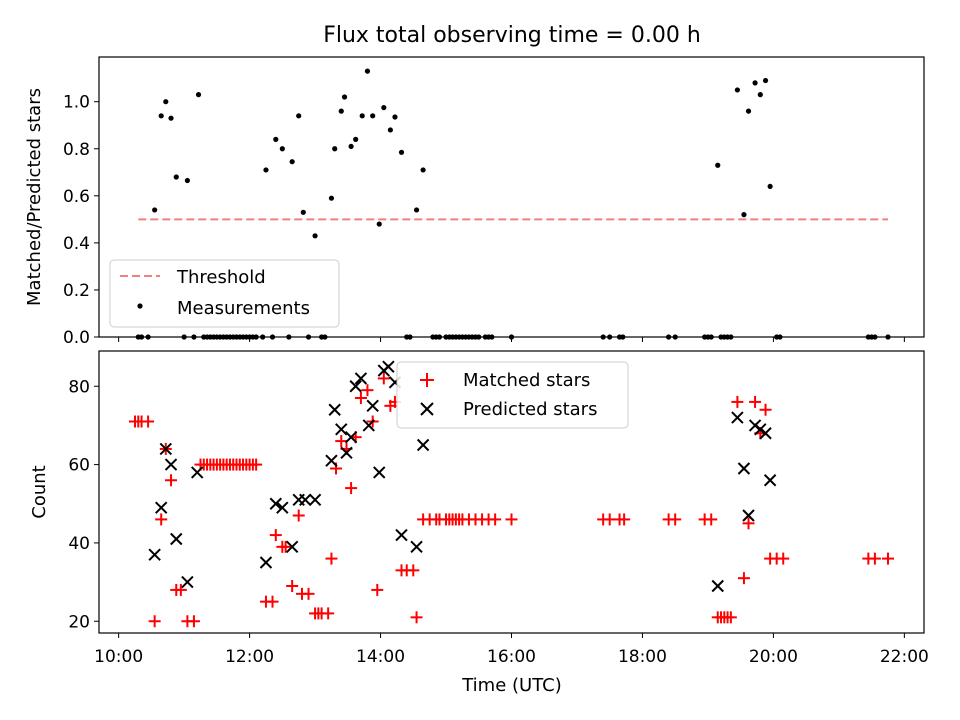 The width and height of the screenshot is (960, 720). What do you see at coordinates (79, 622) in the screenshot?
I see `bottom-y-tick-label: 20` at bounding box center [79, 622].